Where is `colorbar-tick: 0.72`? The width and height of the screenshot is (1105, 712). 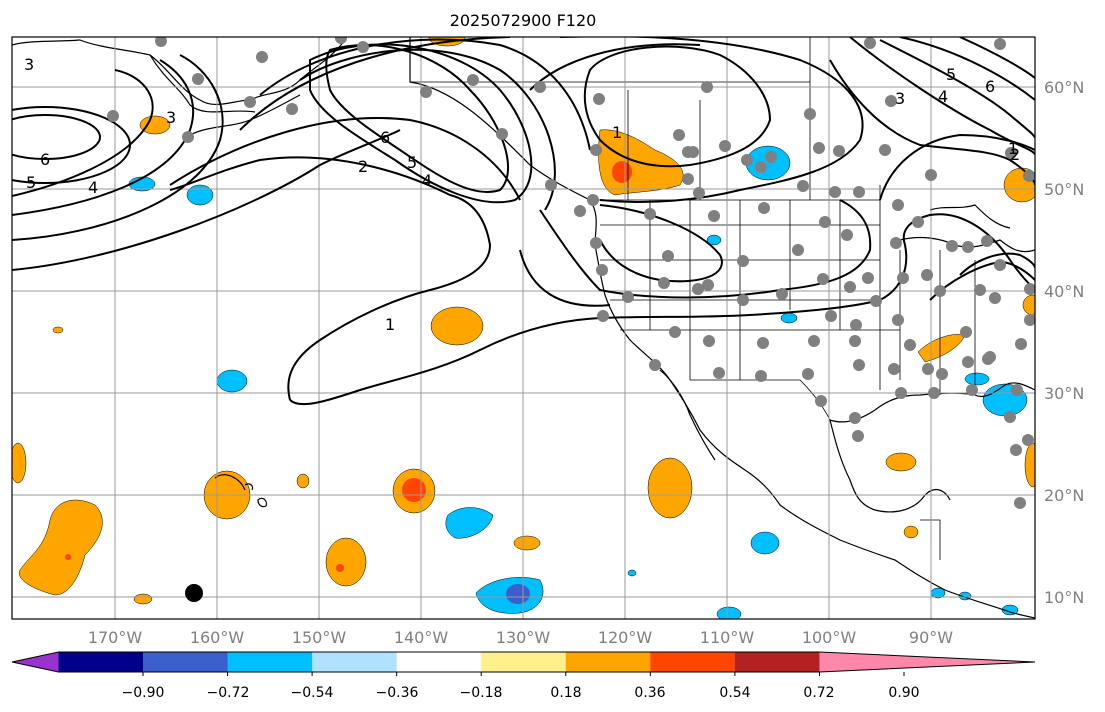 colorbar-tick: 0.72 is located at coordinates (818, 693).